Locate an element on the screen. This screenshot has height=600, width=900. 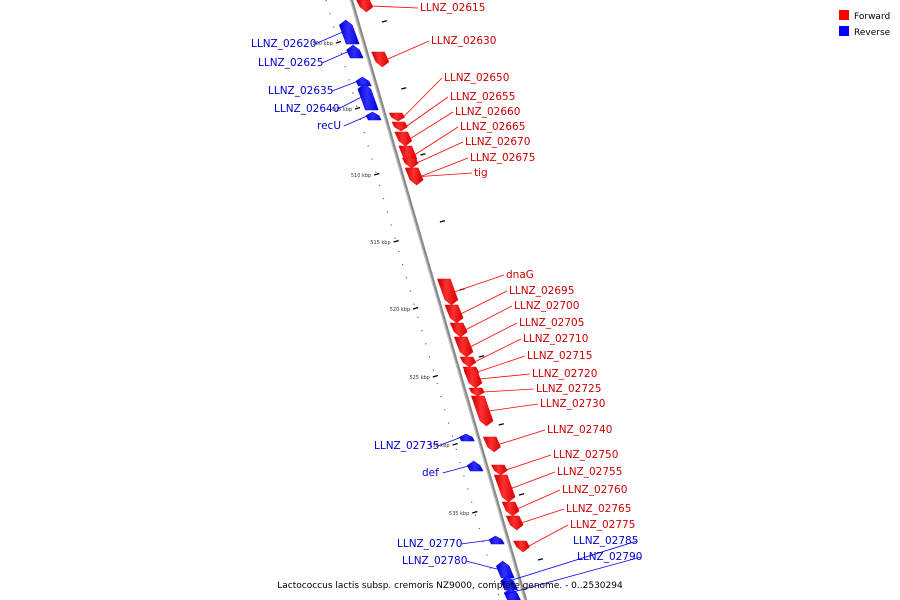
gene-LLNZ_02620: LLNZ_02620 is located at coordinates (305, 34).